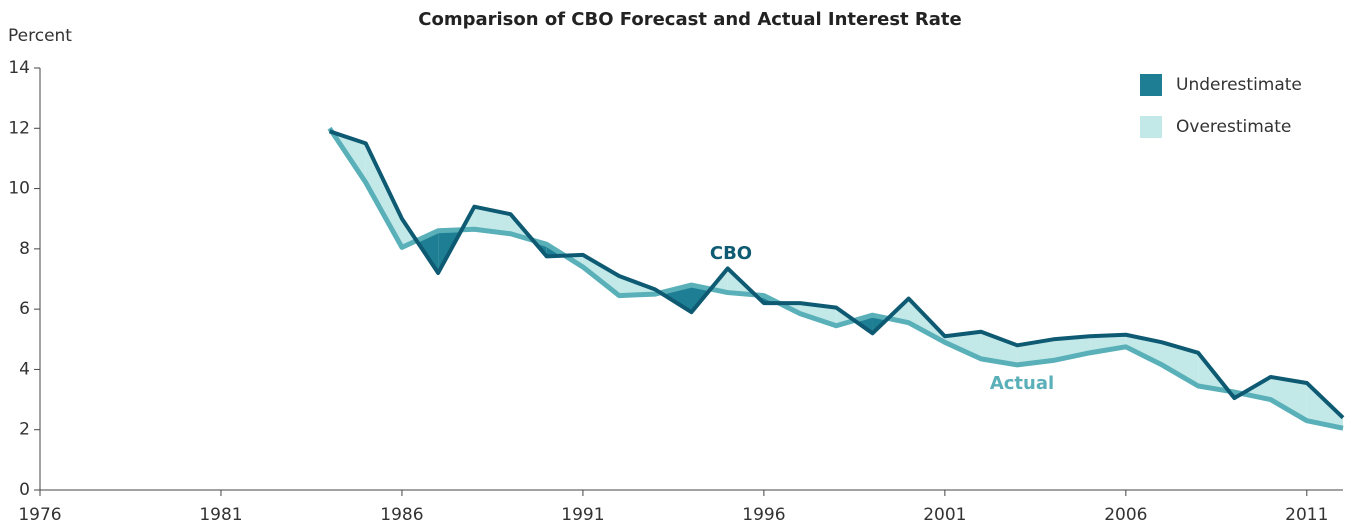  What do you see at coordinates (220, 515) in the screenshot?
I see `x-tick-label: 1981` at bounding box center [220, 515].